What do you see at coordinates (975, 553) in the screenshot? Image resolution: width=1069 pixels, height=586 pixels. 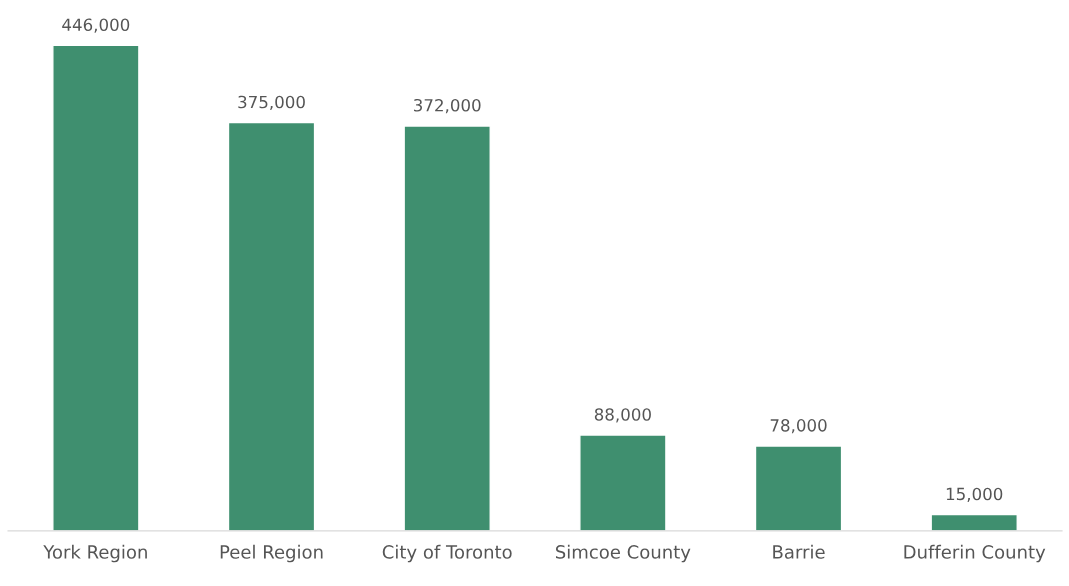 I see `x-tick-label: Dufferin County` at bounding box center [975, 553].